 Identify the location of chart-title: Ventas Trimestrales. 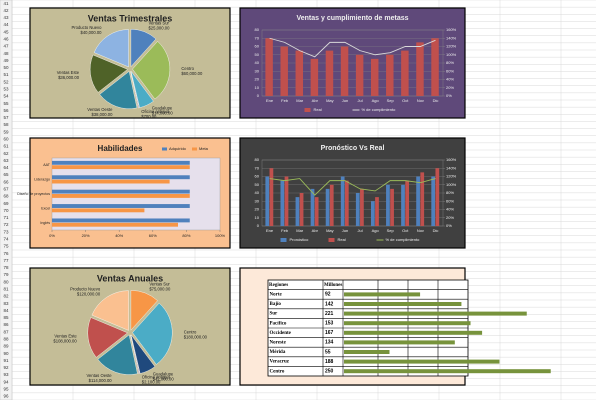
(130, 18).